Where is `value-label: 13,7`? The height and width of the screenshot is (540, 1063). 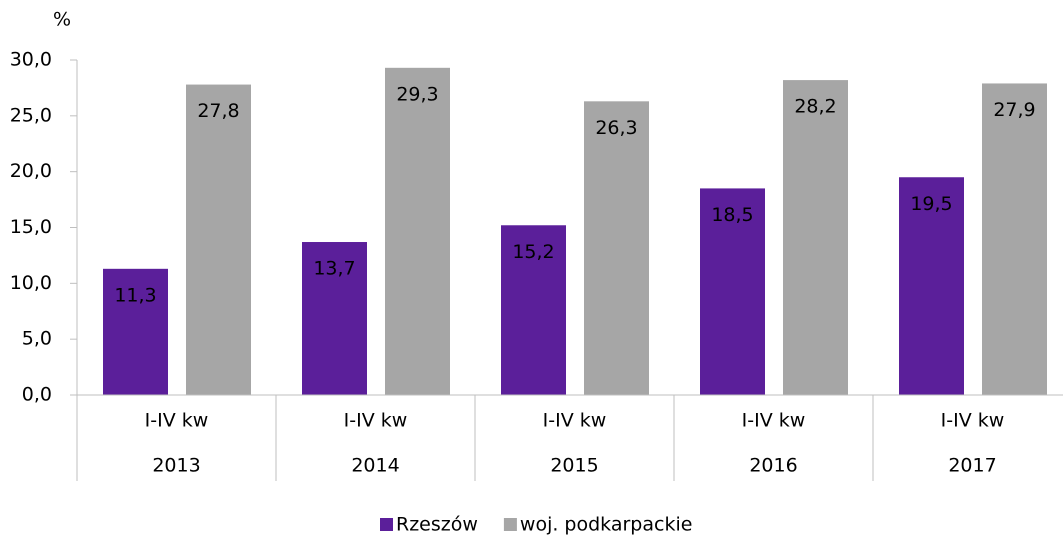
value-label: 13,7 is located at coordinates (334, 269).